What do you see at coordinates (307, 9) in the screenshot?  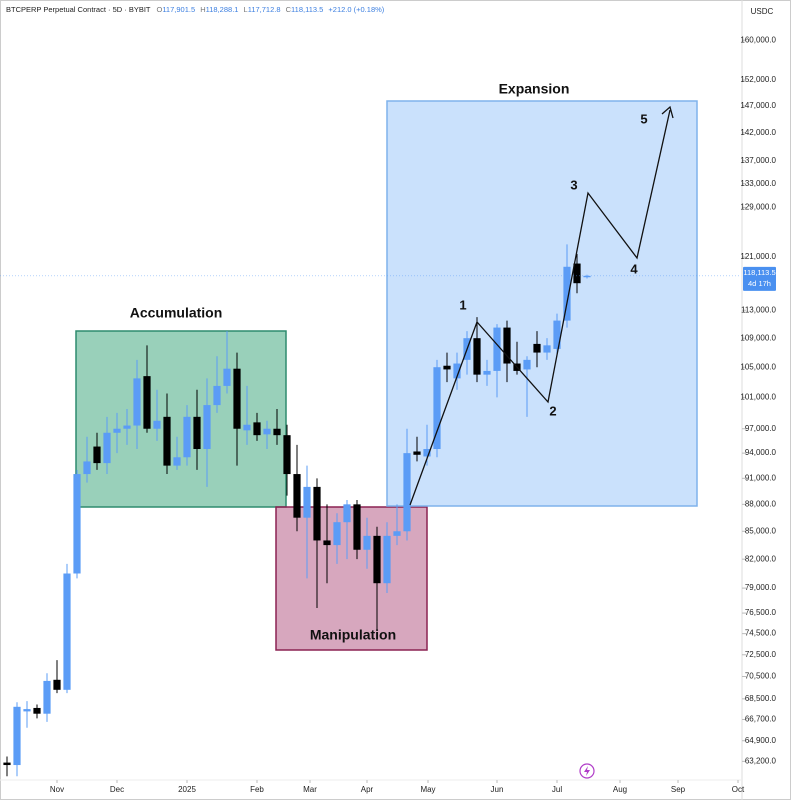 I see `ohlc-value: 118,113.5` at bounding box center [307, 9].